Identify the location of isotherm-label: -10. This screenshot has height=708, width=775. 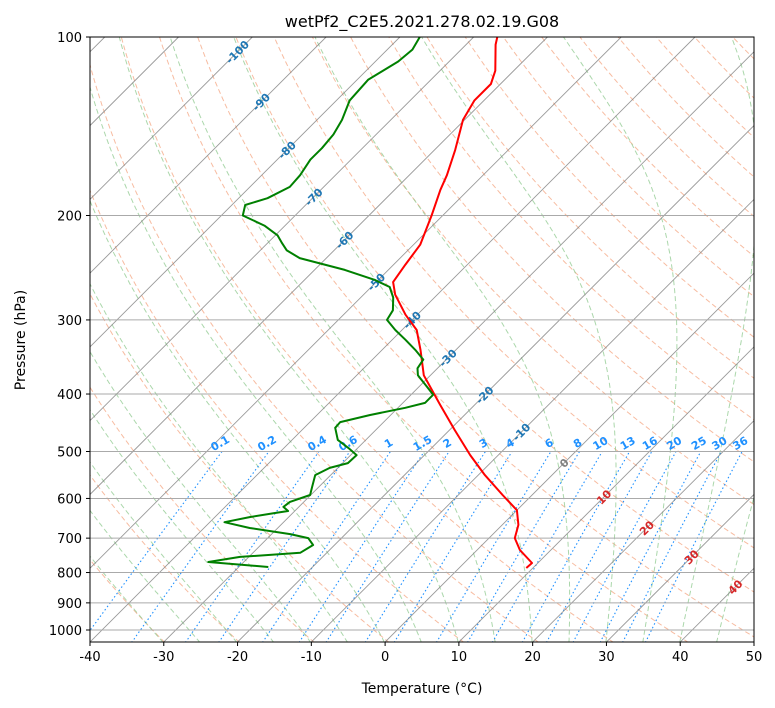
(521, 431).